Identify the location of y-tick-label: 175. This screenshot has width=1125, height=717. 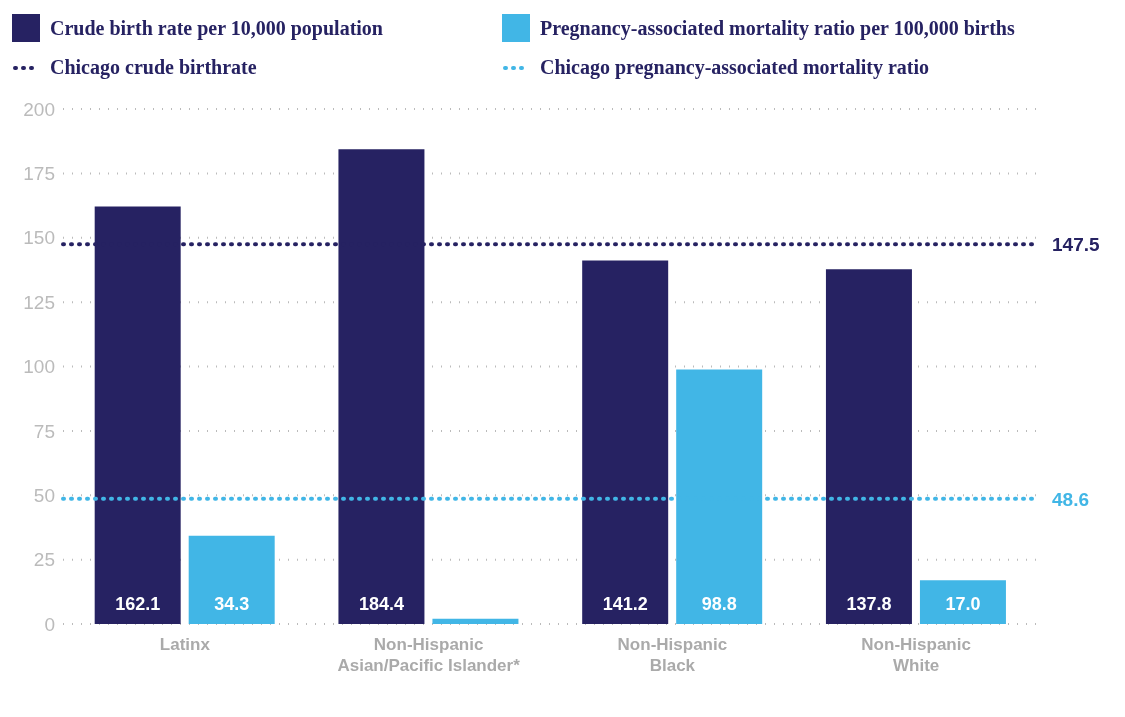
(39, 174).